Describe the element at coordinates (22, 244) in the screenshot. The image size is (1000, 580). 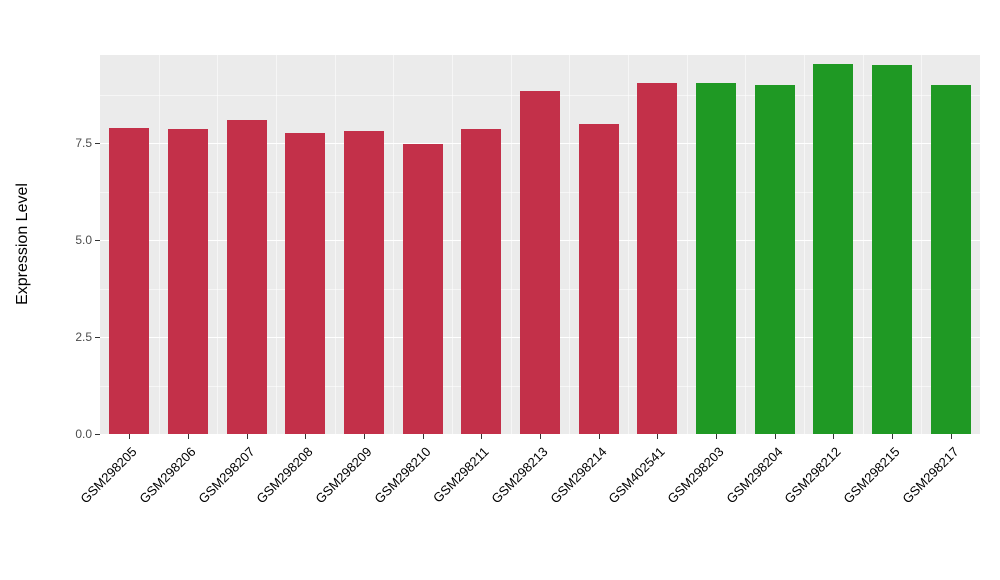
I see `y-axis-title-text: Expression Level` at that location.